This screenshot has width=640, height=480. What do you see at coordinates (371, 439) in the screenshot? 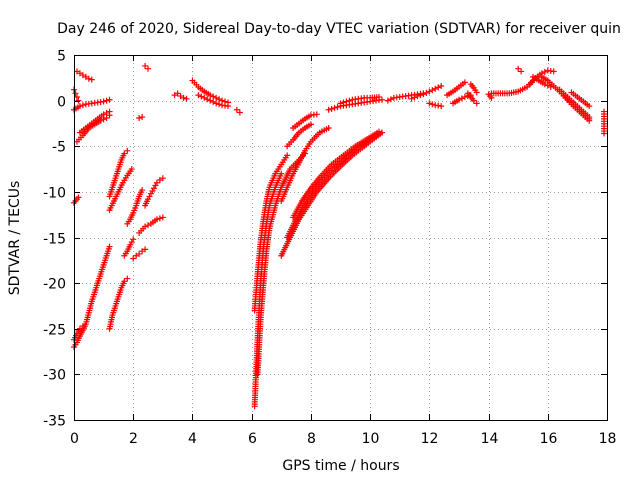
I see `x-tick-label: 10` at bounding box center [371, 439].